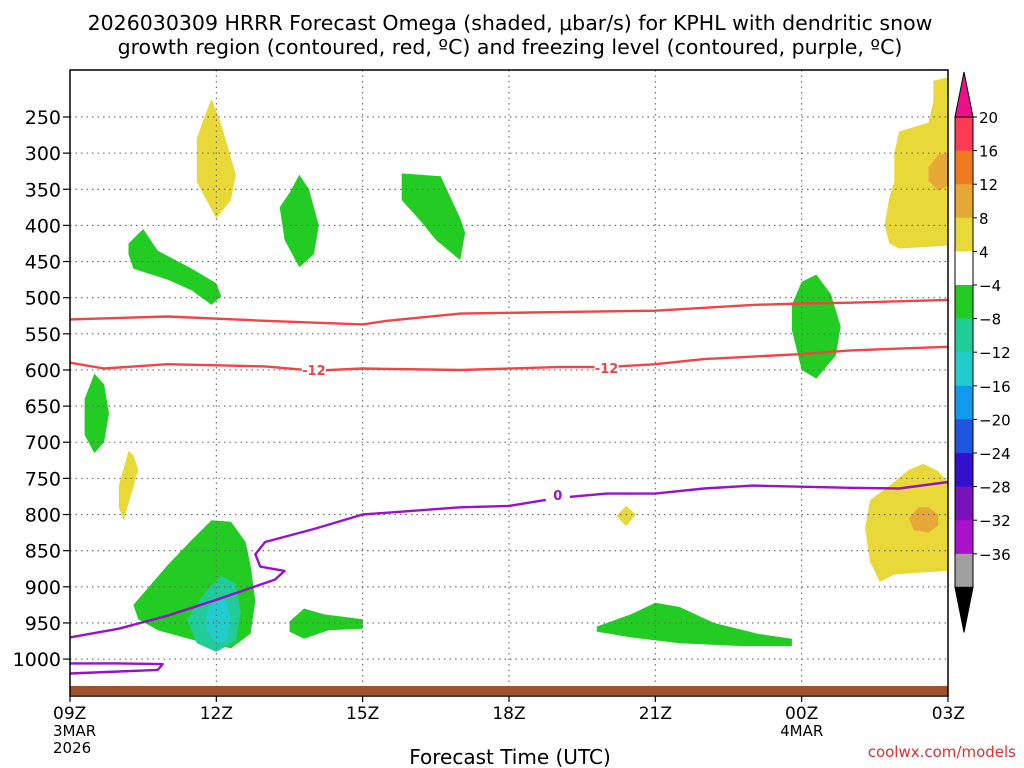  I want to click on y-tick-label-750: 750, so click(43, 479).